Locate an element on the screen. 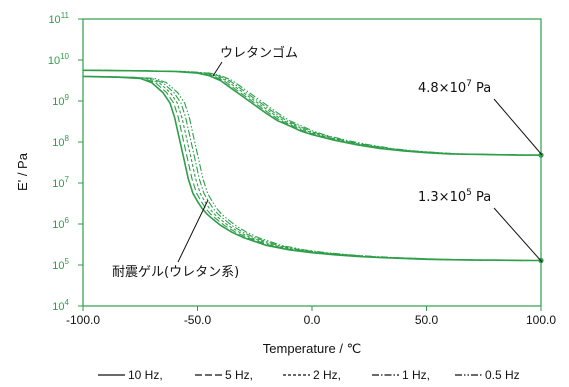  seismic-gel-leader is located at coordinates (193, 231).